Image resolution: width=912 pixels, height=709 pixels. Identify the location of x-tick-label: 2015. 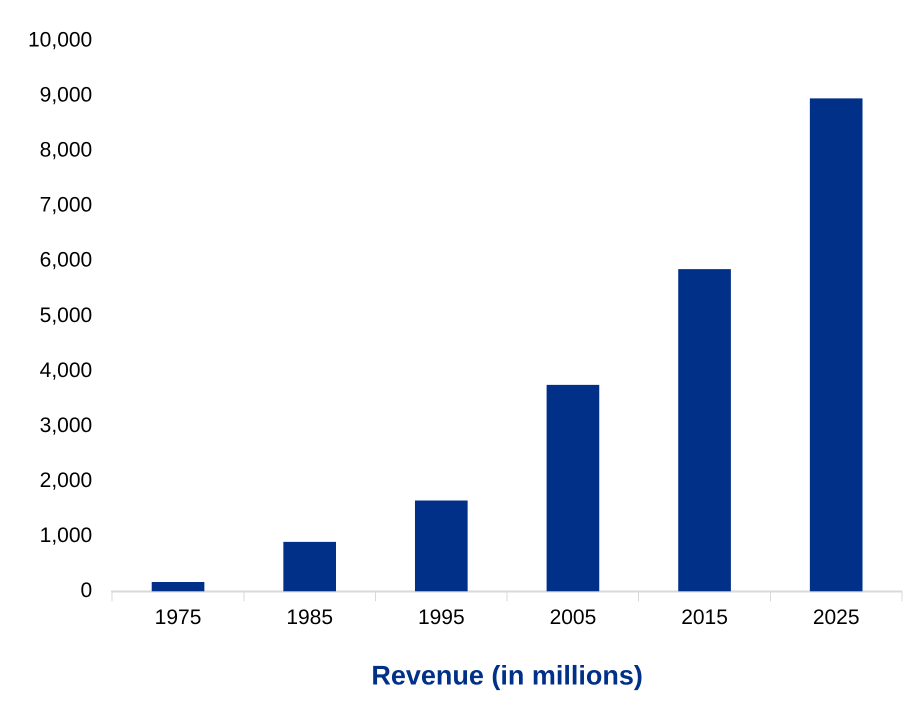
(704, 617).